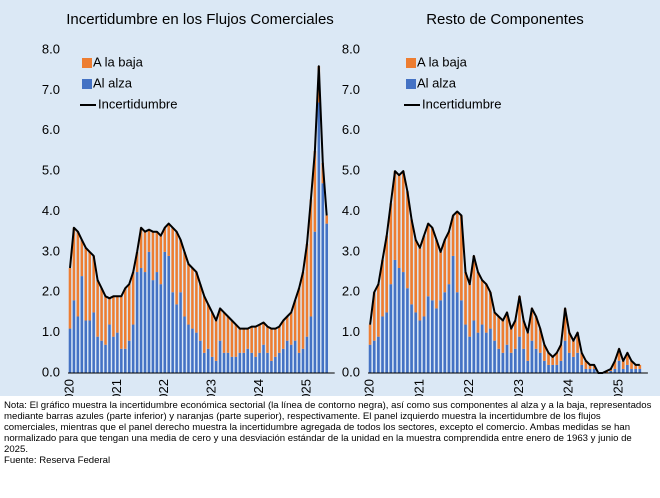  I want to click on x-tick-label: 2024, so click(568, 387).